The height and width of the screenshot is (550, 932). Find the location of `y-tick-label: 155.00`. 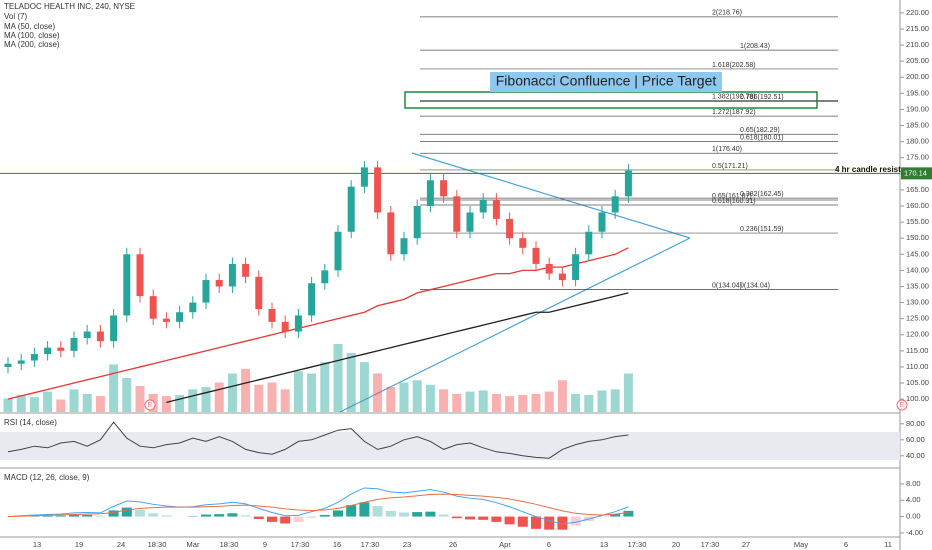

y-tick-label: 155.00 is located at coordinates (917, 221).